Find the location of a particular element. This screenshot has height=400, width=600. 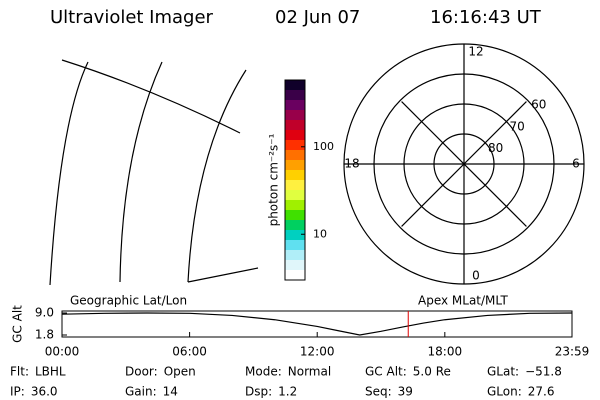

alt-xtick-label: 00:00 is located at coordinates (62, 352).